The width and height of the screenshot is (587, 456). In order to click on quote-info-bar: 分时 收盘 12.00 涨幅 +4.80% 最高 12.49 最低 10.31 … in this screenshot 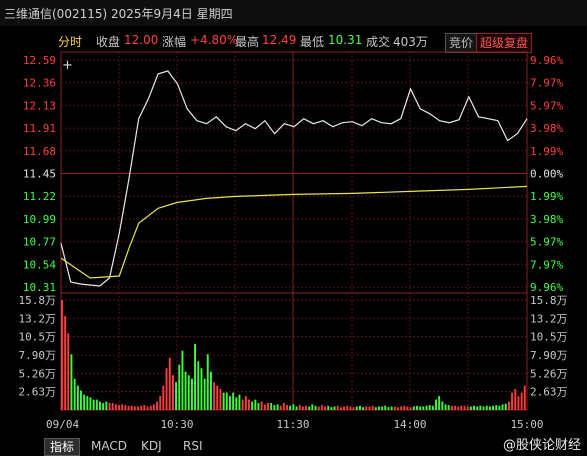, I will do `click(293, 41)`.